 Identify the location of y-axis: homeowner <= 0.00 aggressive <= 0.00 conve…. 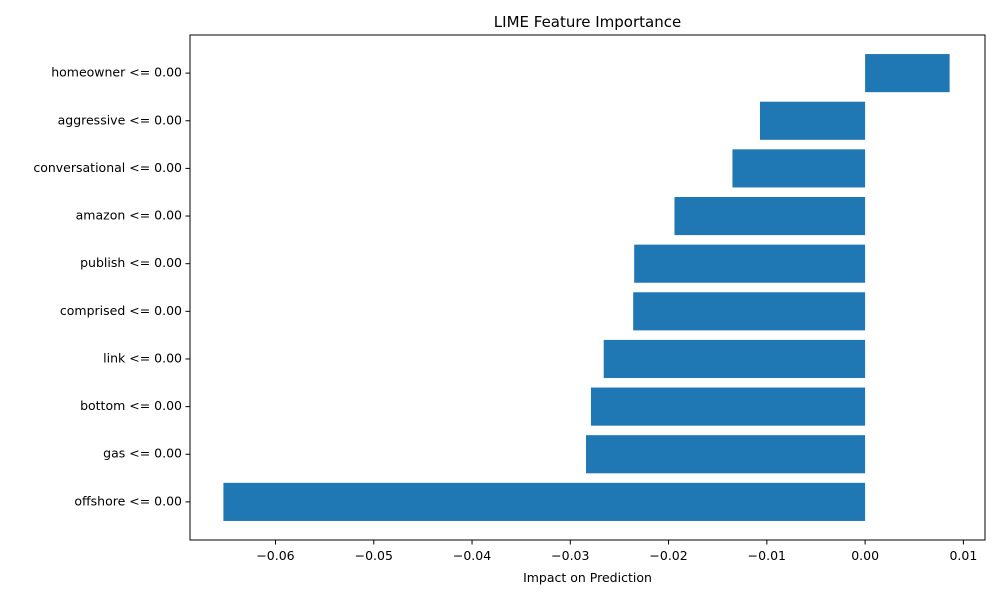
(111, 286).